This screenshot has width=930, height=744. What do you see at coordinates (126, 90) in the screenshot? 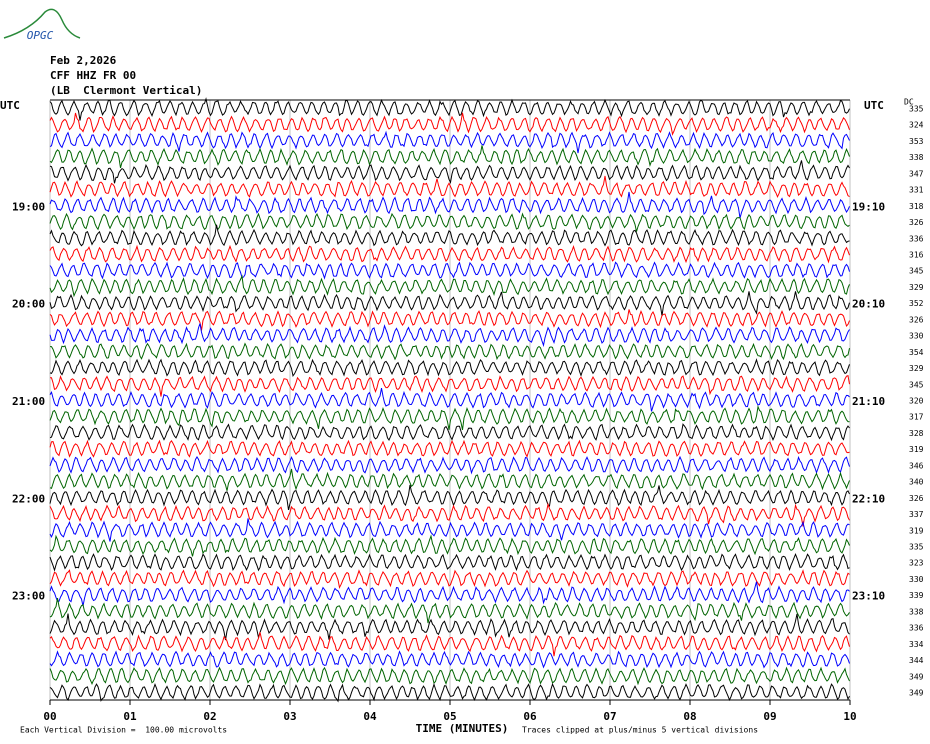
I see `location: (LB Clermont Vertical)` at bounding box center [126, 90].